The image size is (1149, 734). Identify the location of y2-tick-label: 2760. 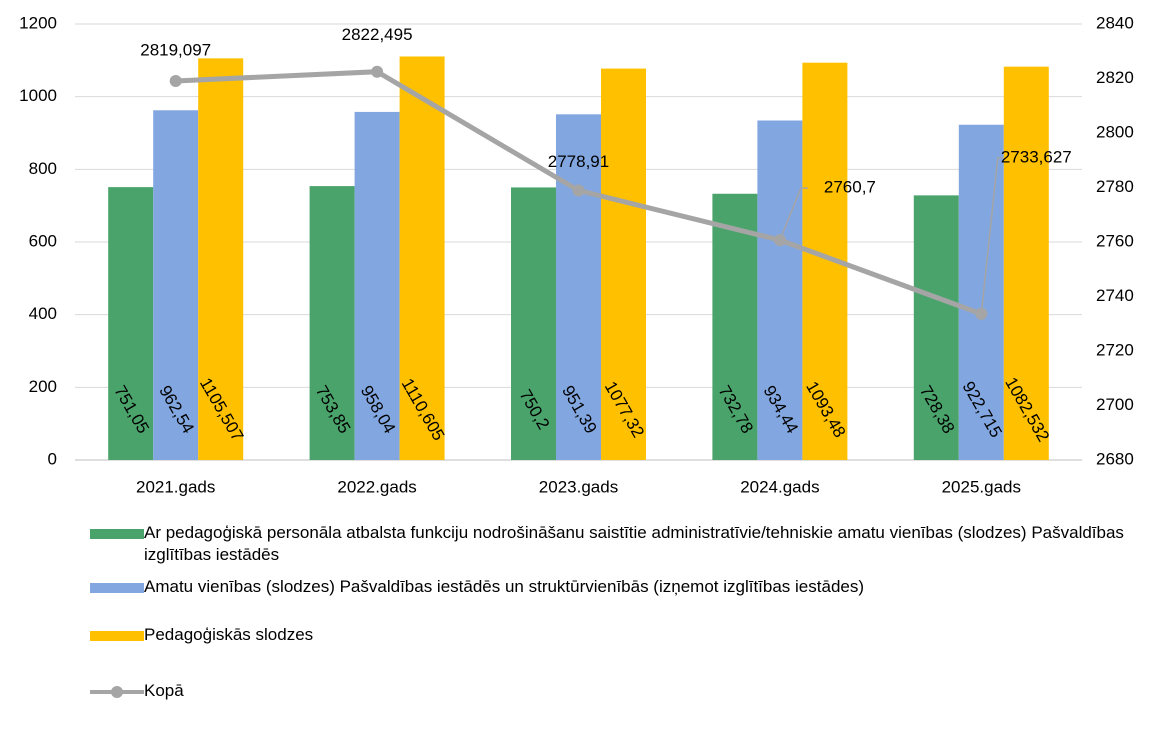
(1115, 240).